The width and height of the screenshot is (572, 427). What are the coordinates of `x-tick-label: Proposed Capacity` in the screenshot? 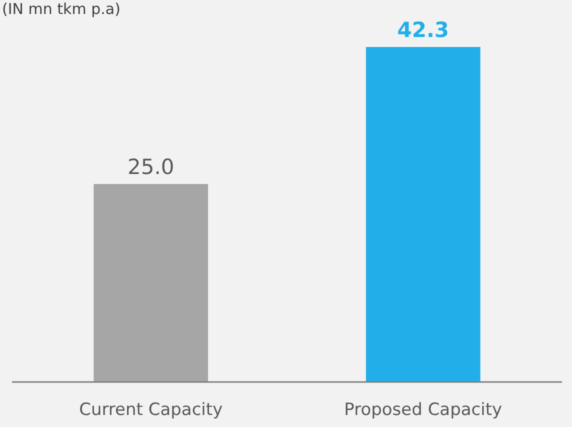 It's located at (423, 410).